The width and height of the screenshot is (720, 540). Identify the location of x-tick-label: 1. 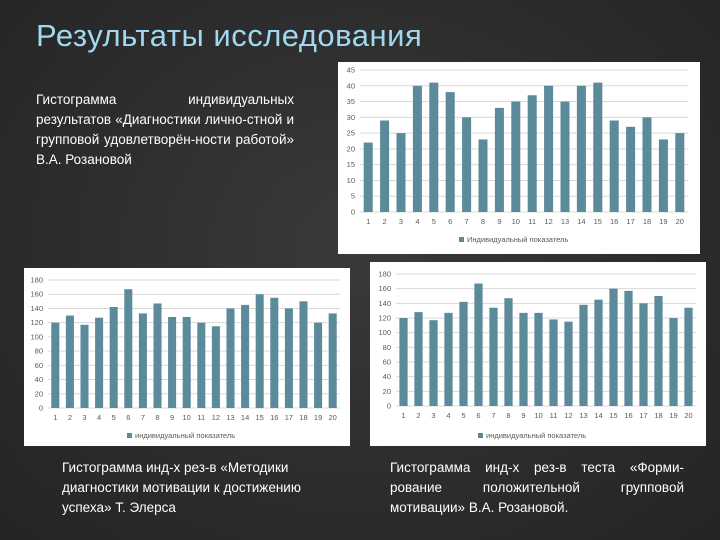
(403, 415).